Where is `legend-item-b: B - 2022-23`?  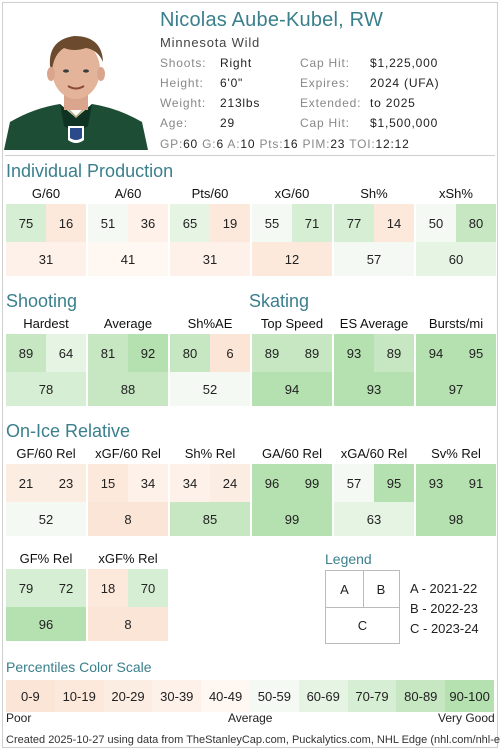 legend-item-b: B - 2022-23 is located at coordinates (444, 608).